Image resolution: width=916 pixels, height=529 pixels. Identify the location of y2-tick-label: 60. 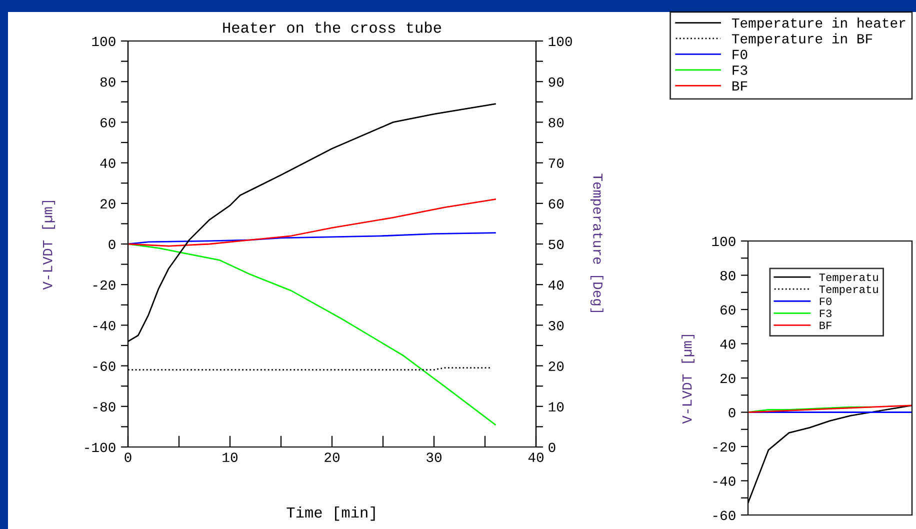
(556, 204).